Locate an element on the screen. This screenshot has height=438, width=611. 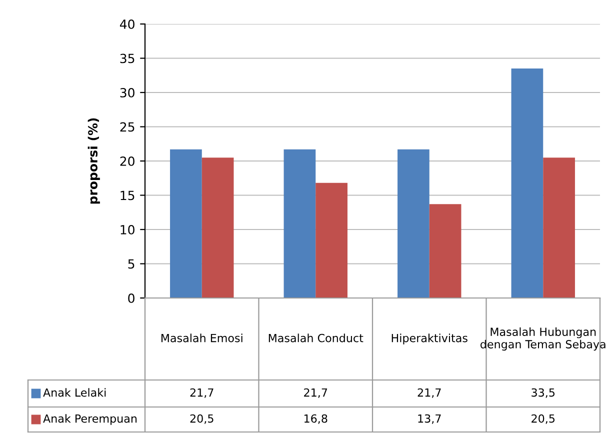
legend-label: Anak Perempuan is located at coordinates (90, 419).